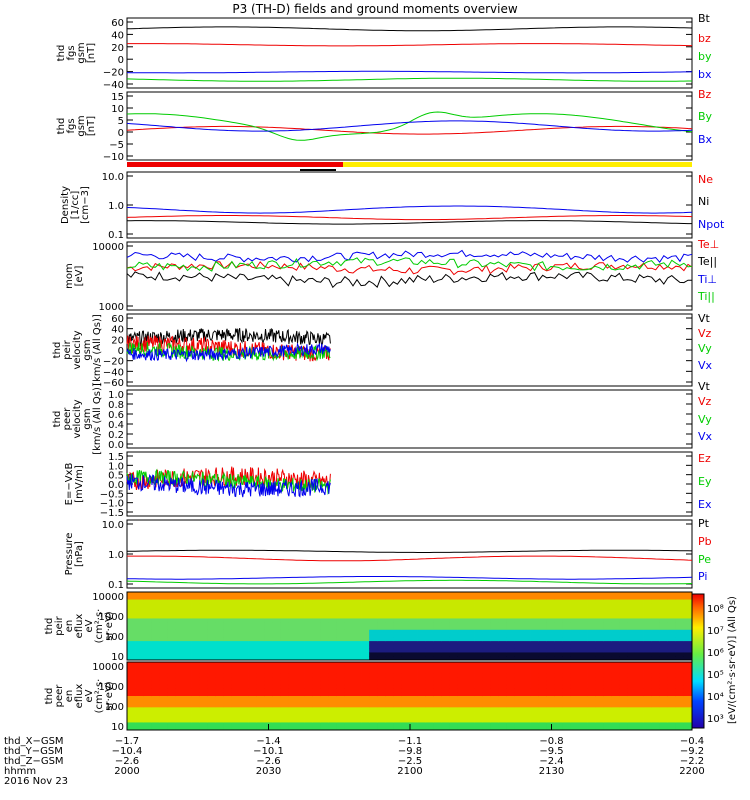  Describe the element at coordinates (49, 626) in the screenshot. I see `y-axis-label: thd` at that location.